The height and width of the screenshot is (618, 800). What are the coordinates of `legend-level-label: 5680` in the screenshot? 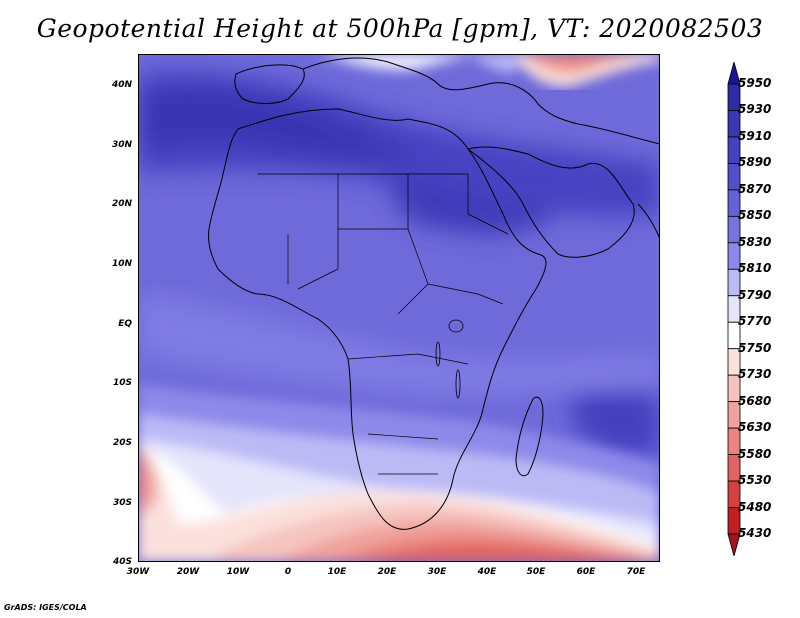 It's located at (755, 400).